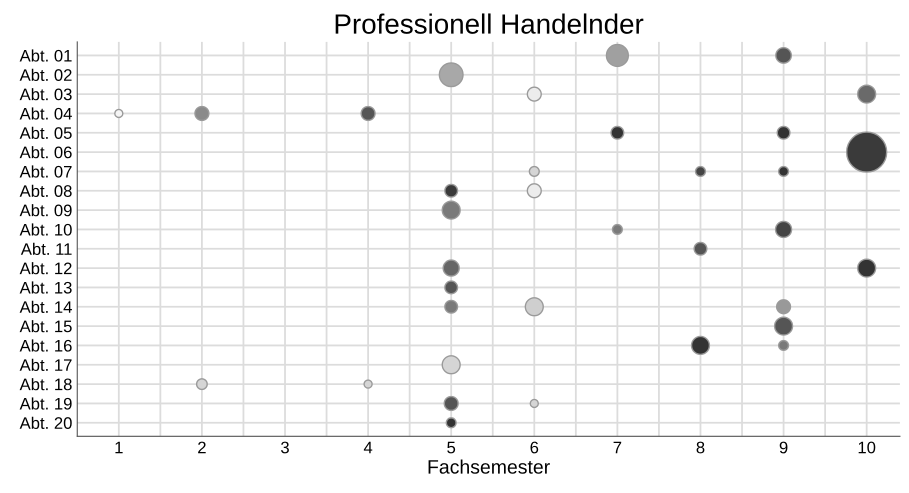 The width and height of the screenshot is (909, 493). I want to click on y-tick-label: Abt. 04, so click(46, 113).